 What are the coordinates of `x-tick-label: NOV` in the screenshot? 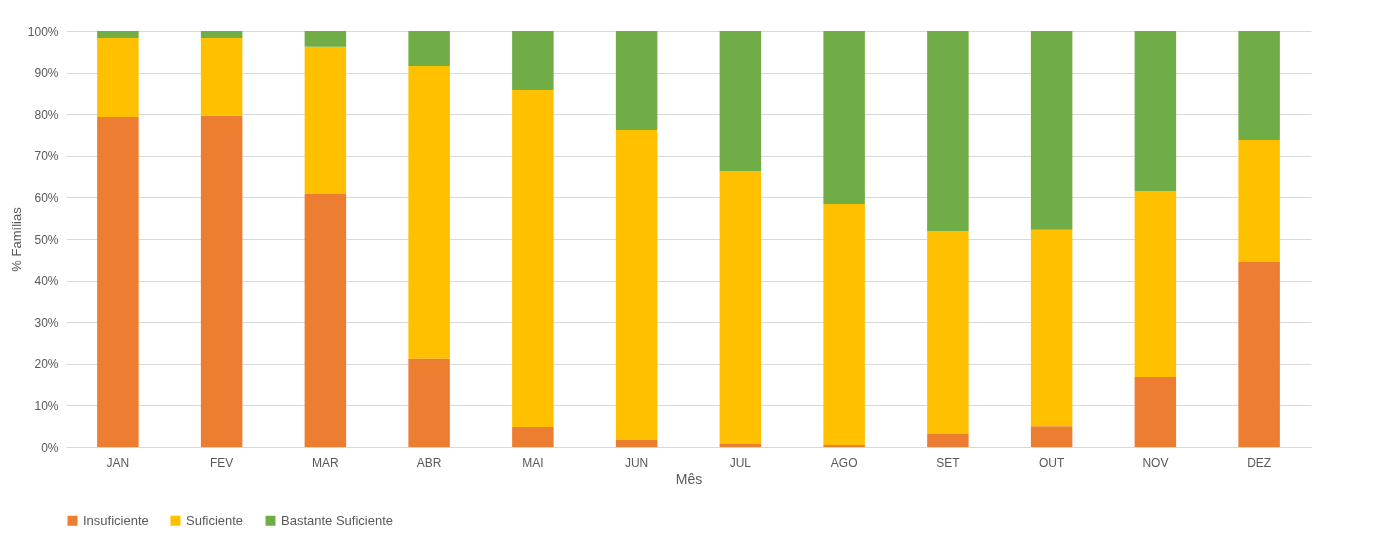 It's located at (1155, 462).